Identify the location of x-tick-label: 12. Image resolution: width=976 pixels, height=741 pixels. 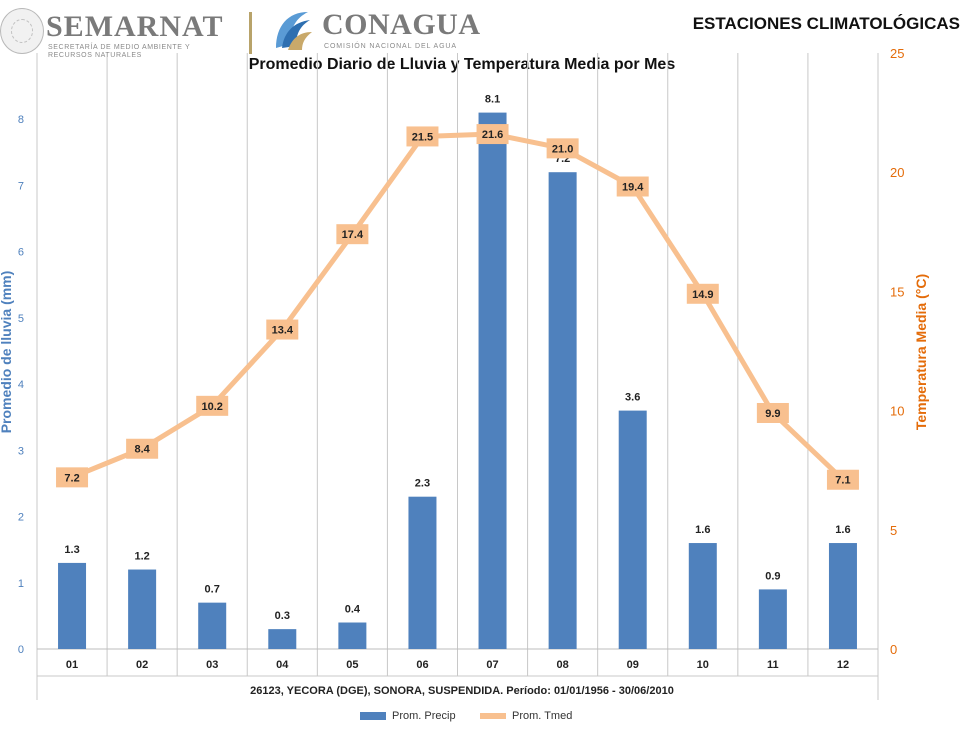
(843, 665).